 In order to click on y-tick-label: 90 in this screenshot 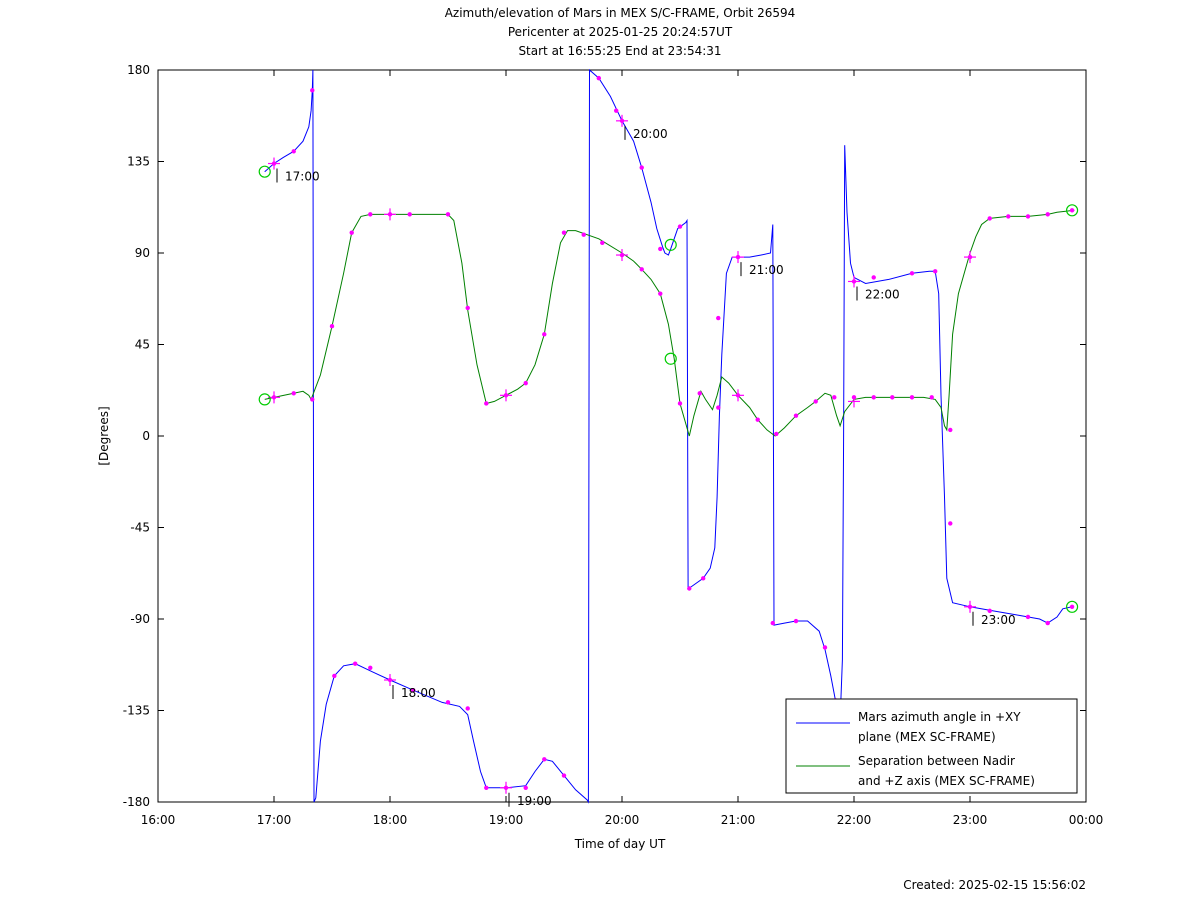, I will do `click(142, 253)`.